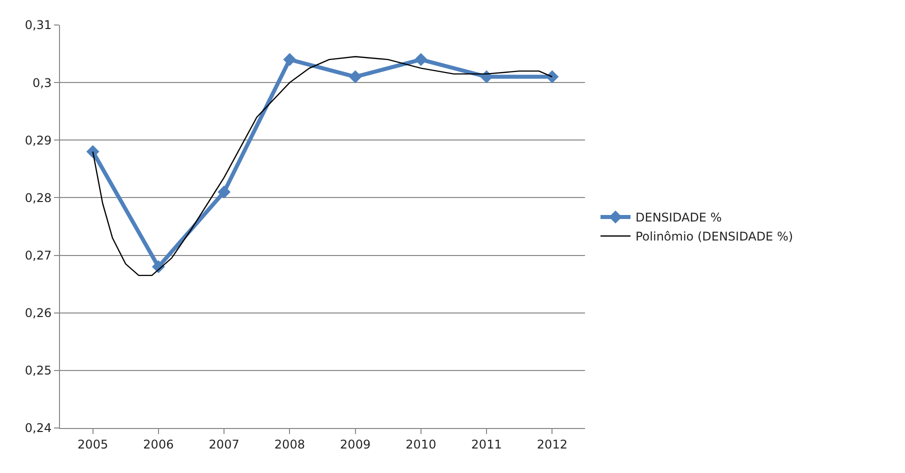 The width and height of the screenshot is (905, 473). Describe the element at coordinates (38, 197) in the screenshot. I see `y-tick-label: 0,28` at that location.